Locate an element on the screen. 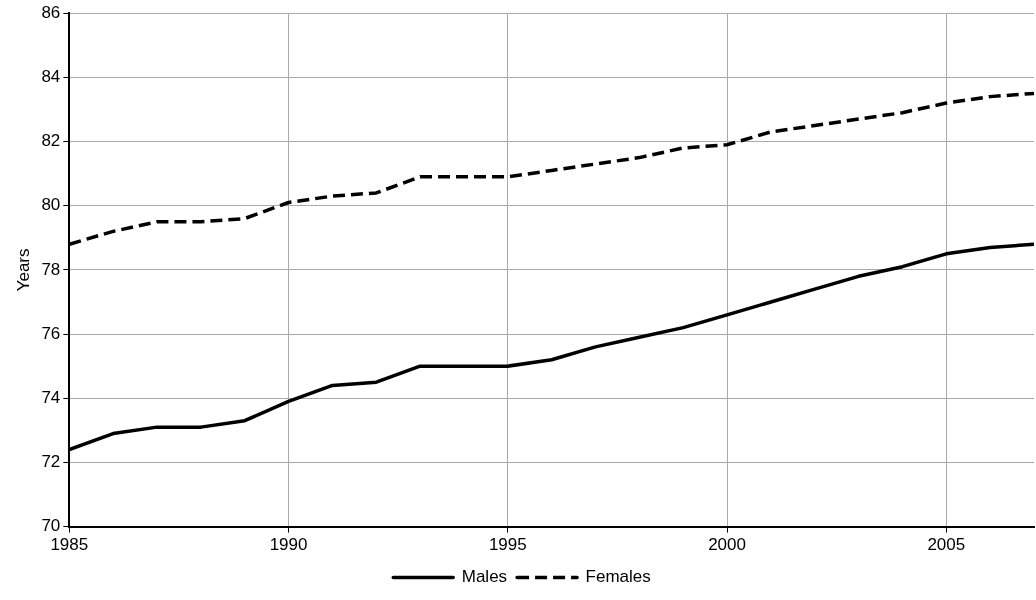 This screenshot has width=1036, height=600. y-axis-title: Years is located at coordinates (23, 270).